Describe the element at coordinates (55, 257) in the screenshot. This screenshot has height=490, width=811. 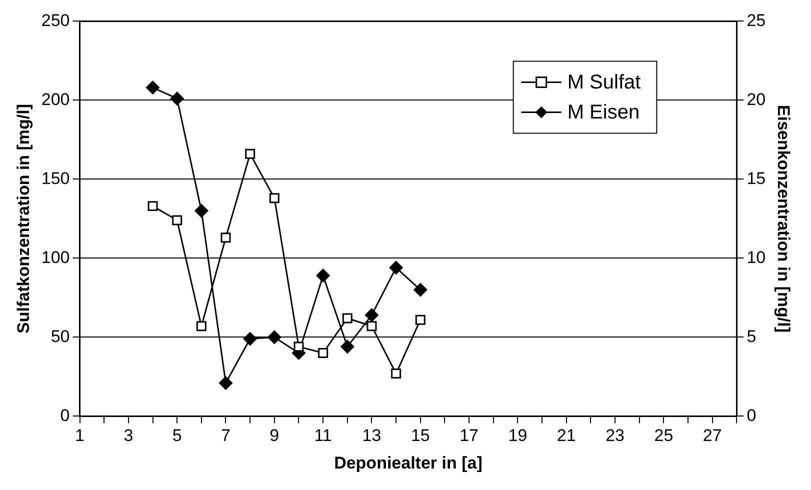
I see `y-tick-label: 100` at that location.